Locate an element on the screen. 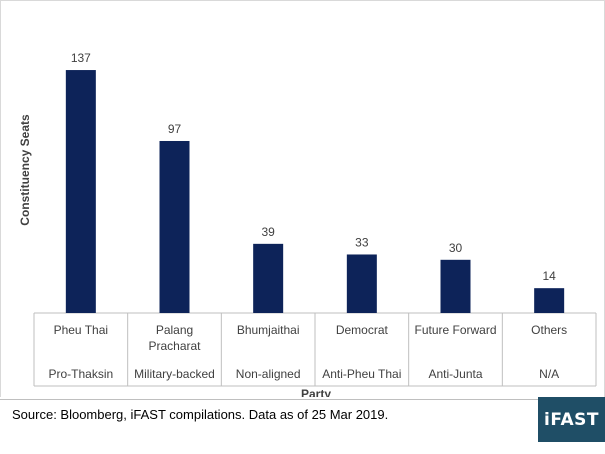  group-label: Pro-Thaksin is located at coordinates (80, 374).